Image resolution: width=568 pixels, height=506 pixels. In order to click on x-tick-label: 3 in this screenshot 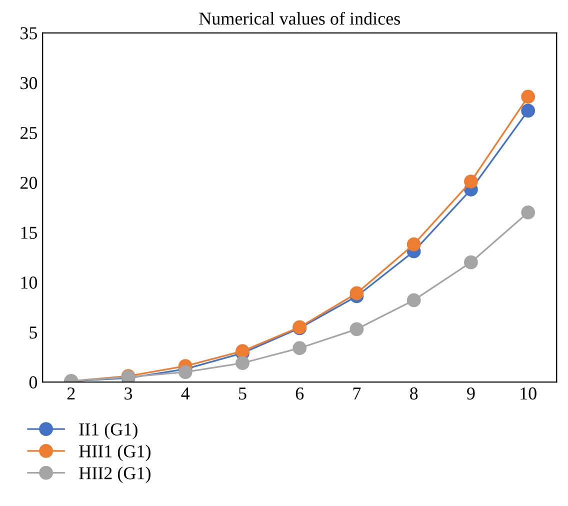, I will do `click(128, 393)`.